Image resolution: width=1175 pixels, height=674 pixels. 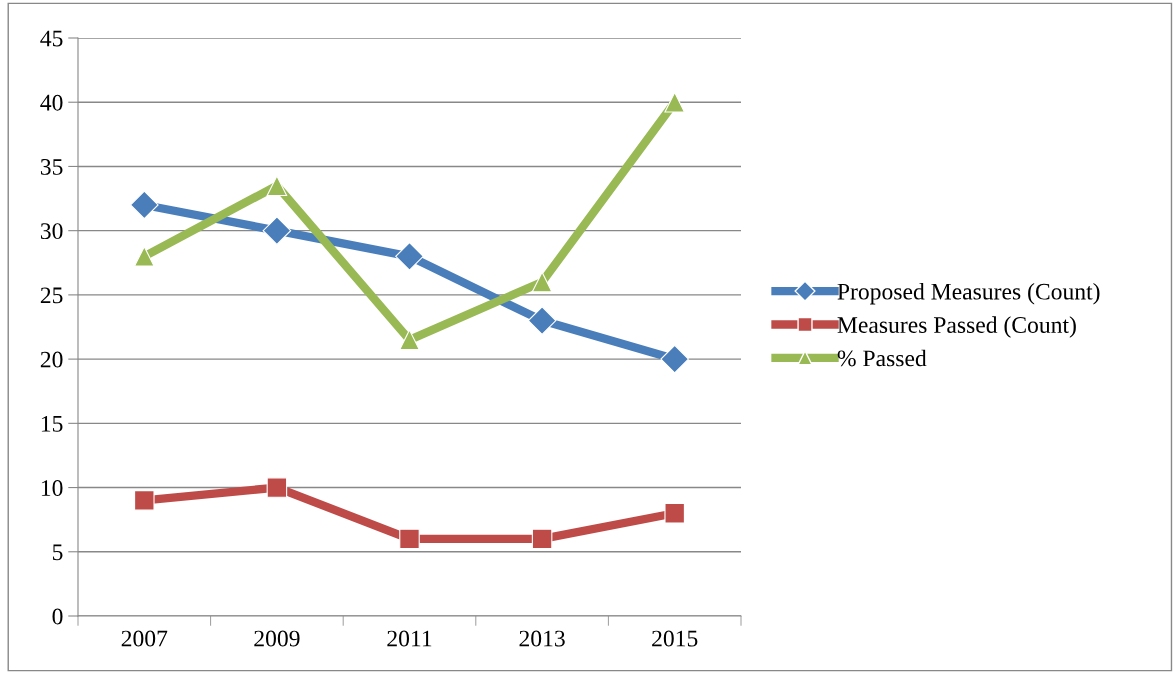 What do you see at coordinates (144, 638) in the screenshot?
I see `x-tick-label: 2007` at bounding box center [144, 638].